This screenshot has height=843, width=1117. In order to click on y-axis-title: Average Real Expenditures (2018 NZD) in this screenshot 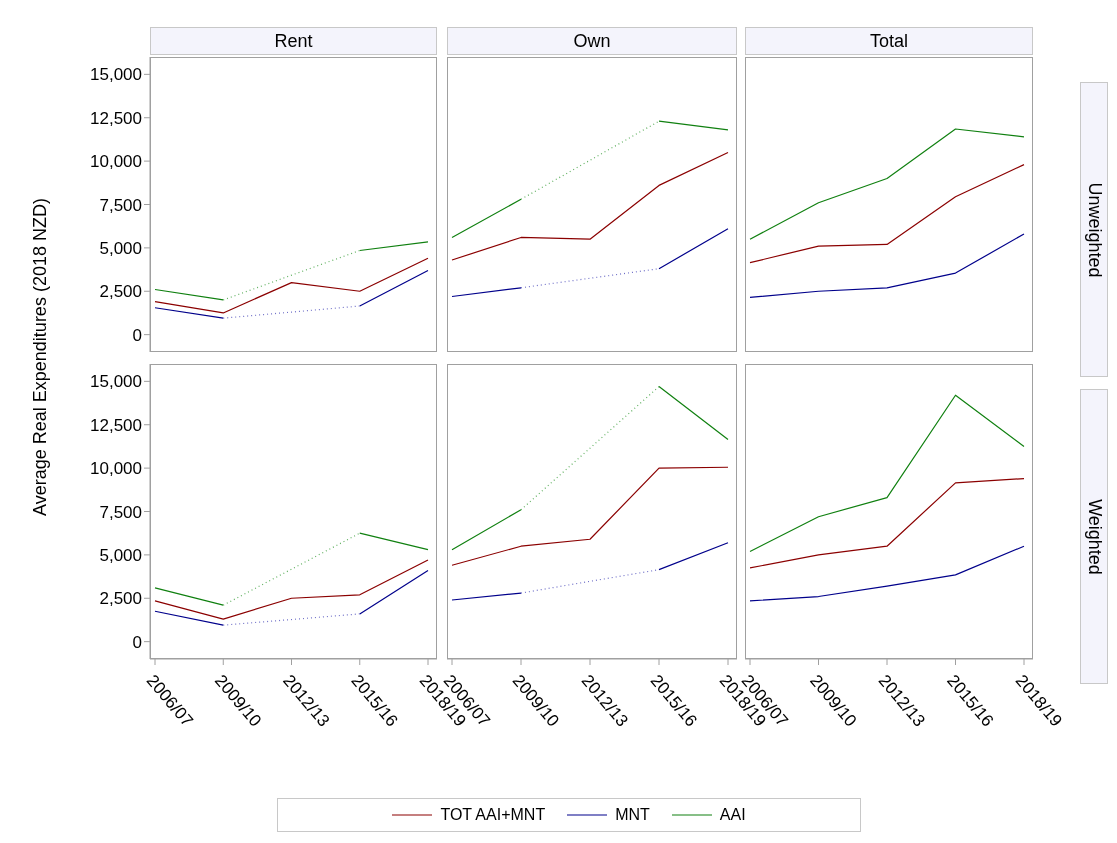, I will do `click(40, 357)`.